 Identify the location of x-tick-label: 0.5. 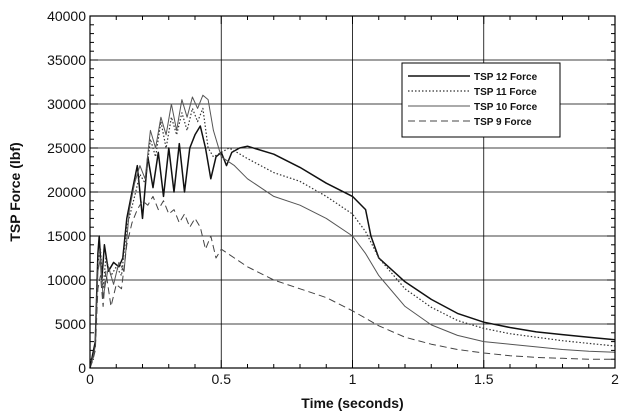
(222, 379).